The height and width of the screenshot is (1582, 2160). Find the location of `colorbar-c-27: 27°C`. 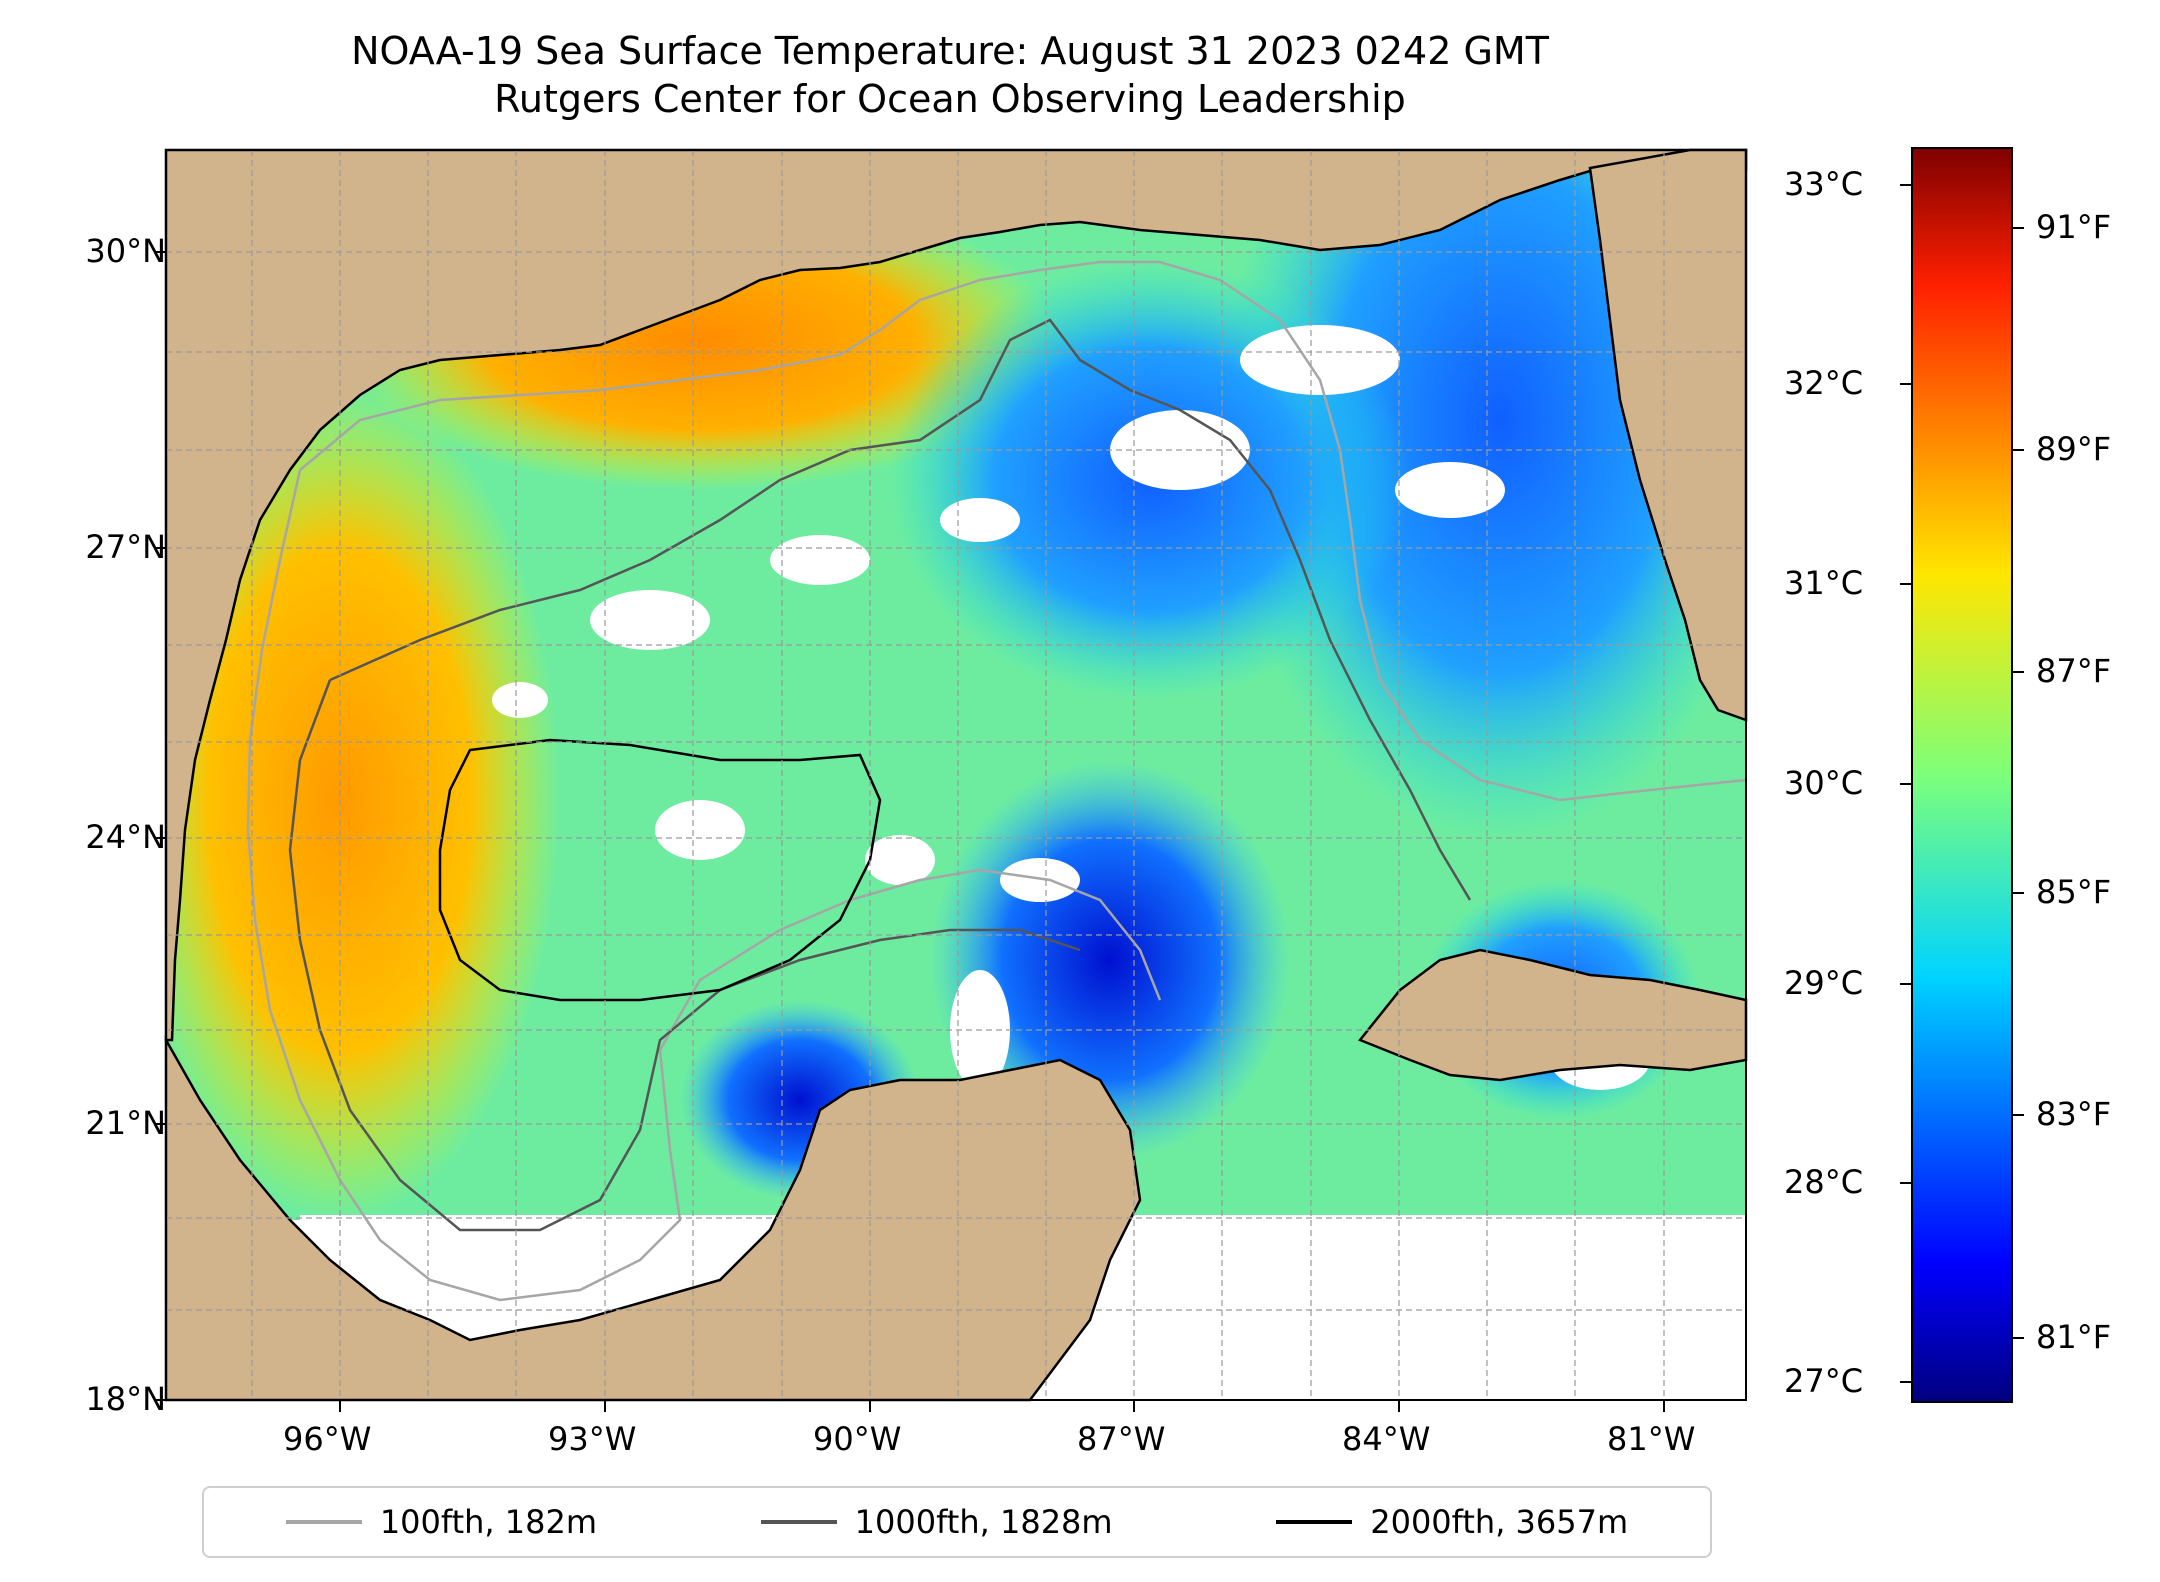

colorbar-c-27: 27°C is located at coordinates (1824, 1381).